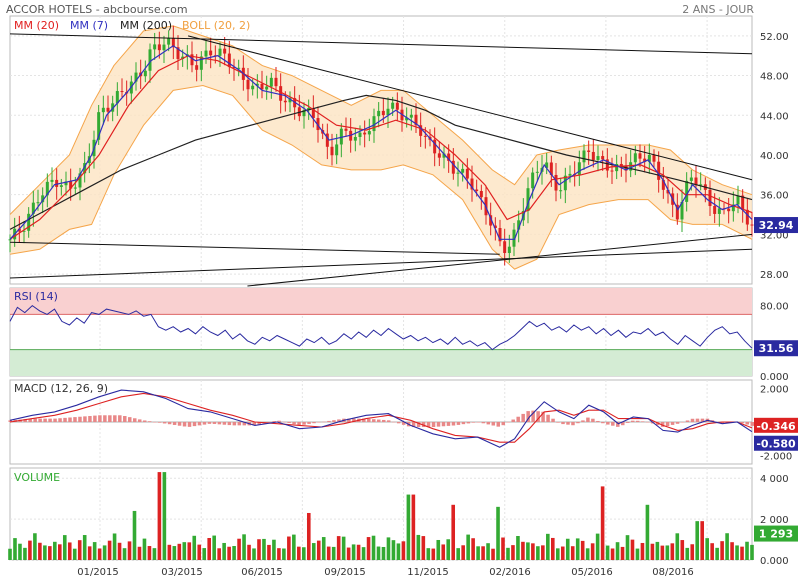 Image resolution: width=800 pixels, height=580 pixels. Describe the element at coordinates (774, 116) in the screenshot. I see `price-y-tick: 44.00` at that location.